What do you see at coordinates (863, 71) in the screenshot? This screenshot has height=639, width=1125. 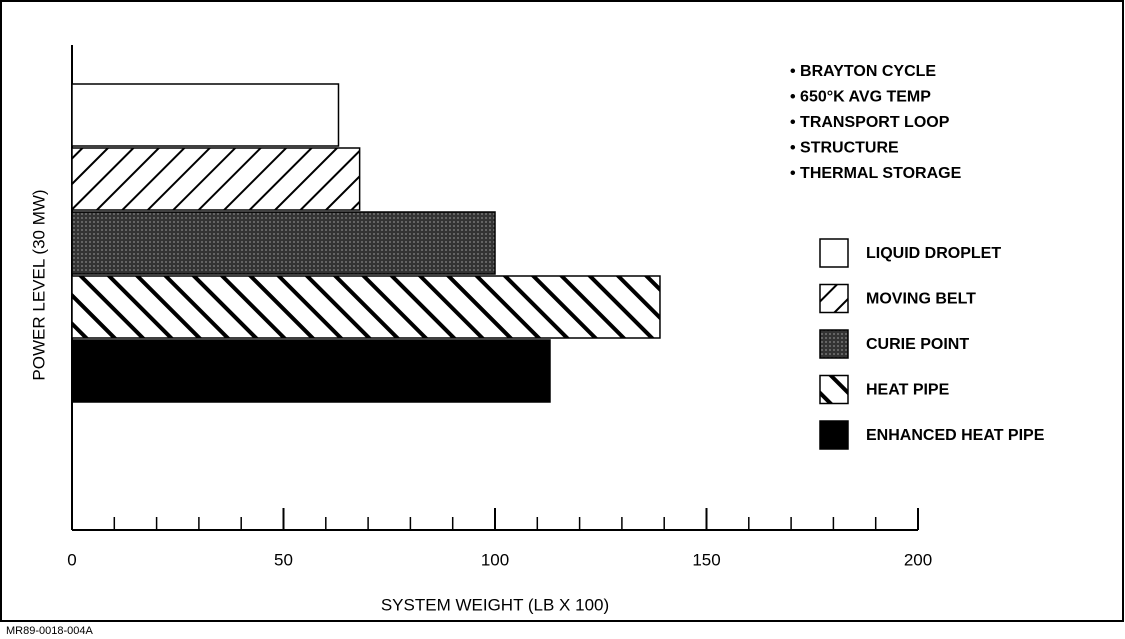 I see `note: • BRAYTON CYCLE` at bounding box center [863, 71].